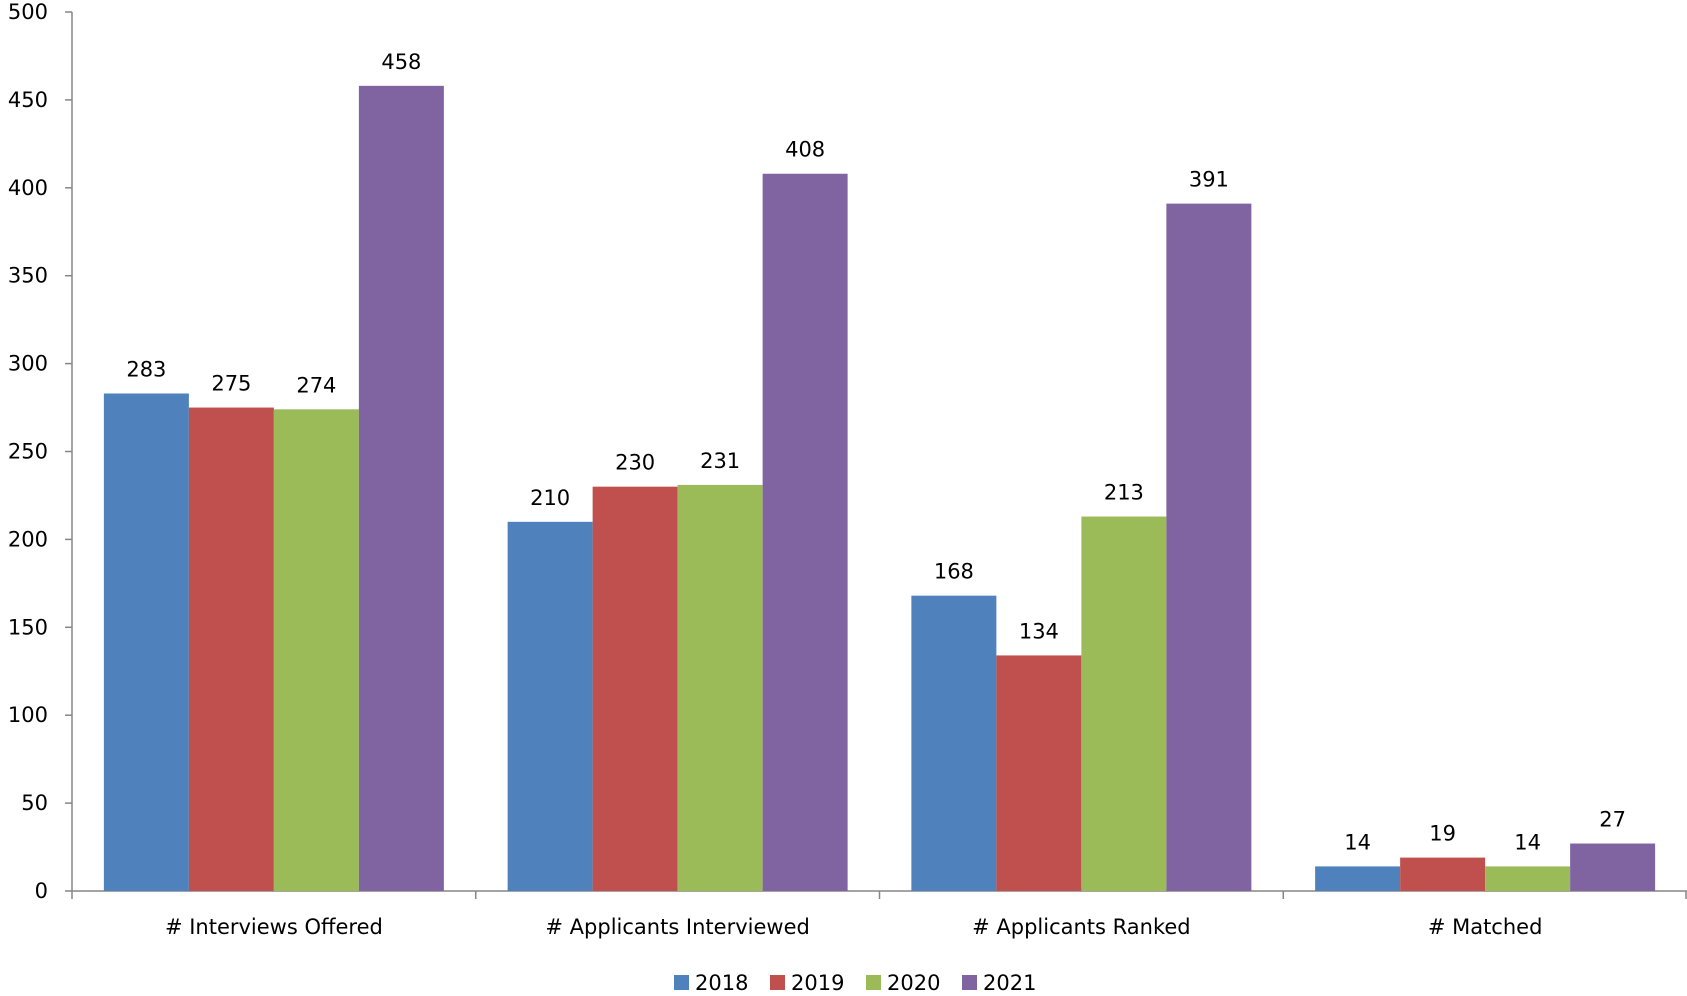  I want to click on data-label: 19, so click(1442, 834).